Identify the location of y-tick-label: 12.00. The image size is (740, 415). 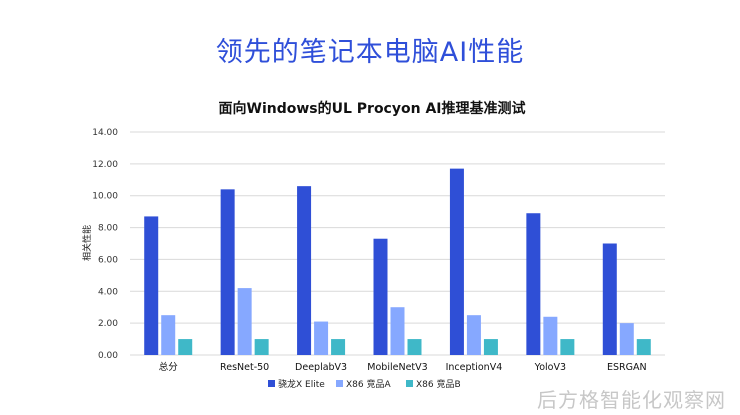
(105, 165).